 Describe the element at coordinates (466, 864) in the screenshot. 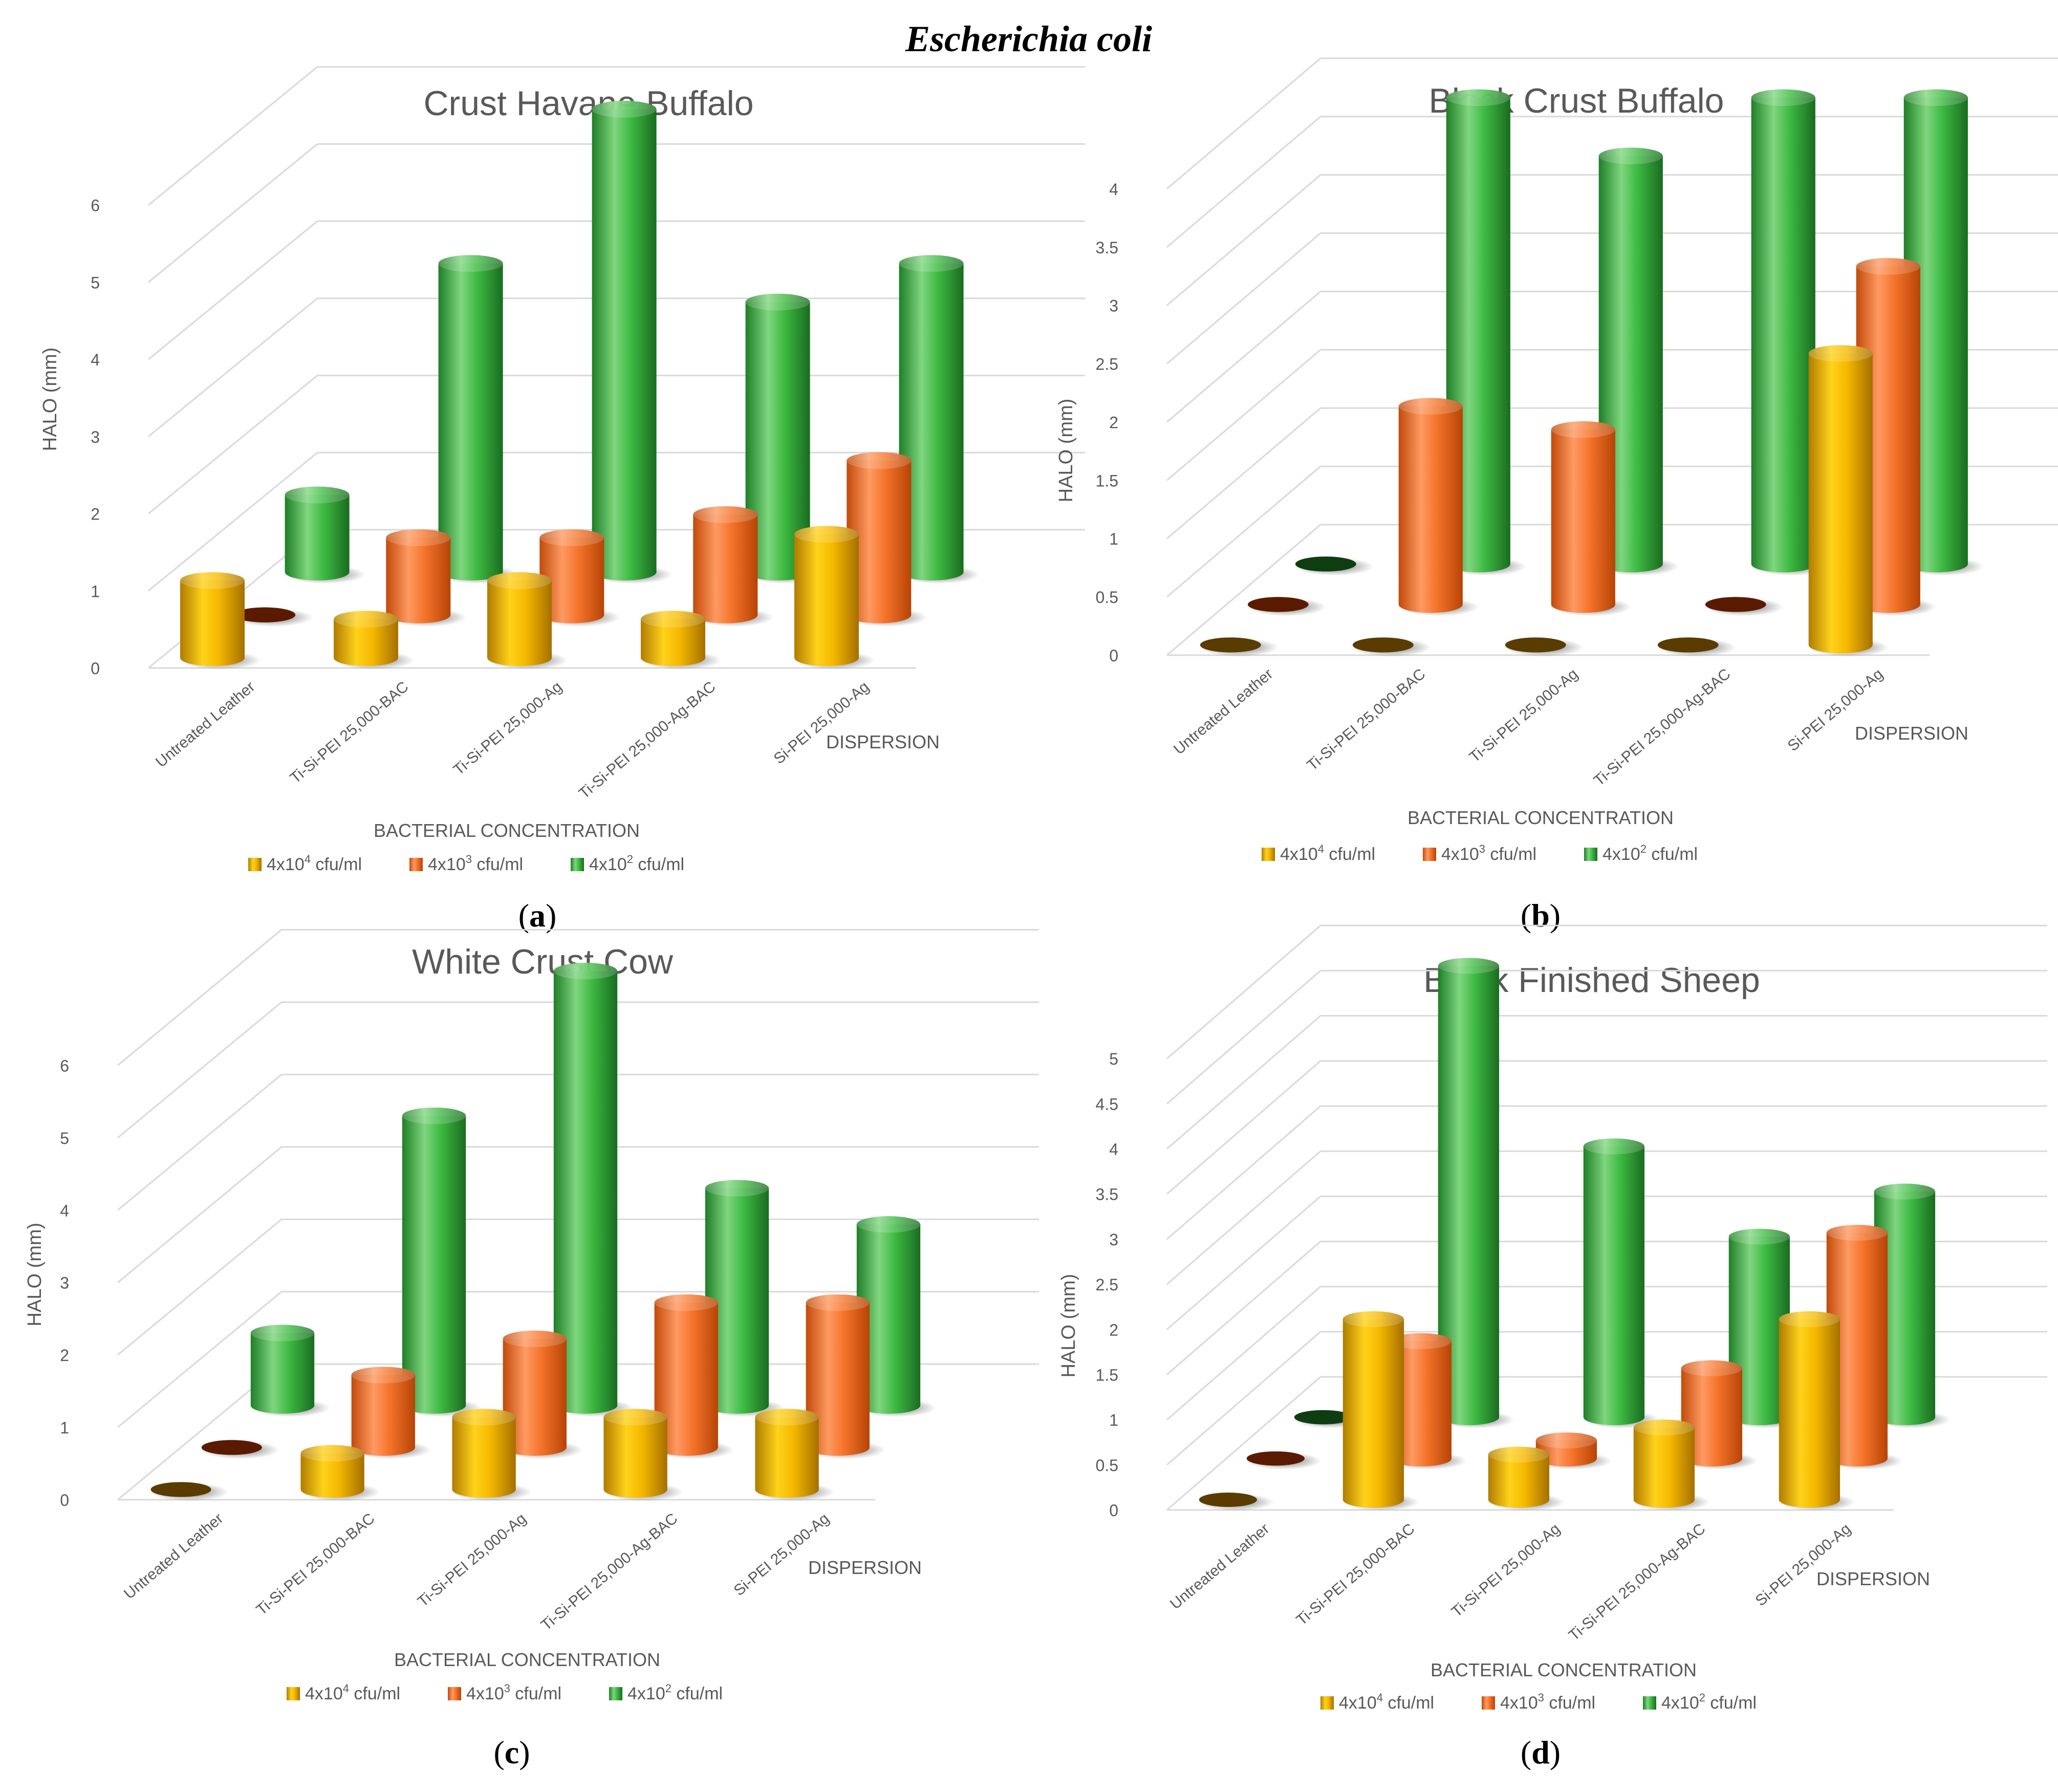

I see `chart-0-legend: 4x104 cfu/ml 4x103 cfu/ml 4x102 cfu/ml` at that location.